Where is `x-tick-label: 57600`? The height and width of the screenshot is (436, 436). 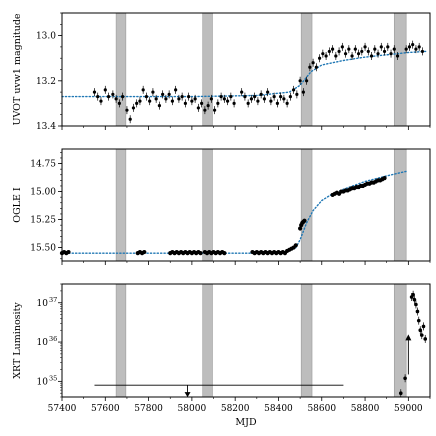 x-tick-label: 57600 is located at coordinates (105, 409).